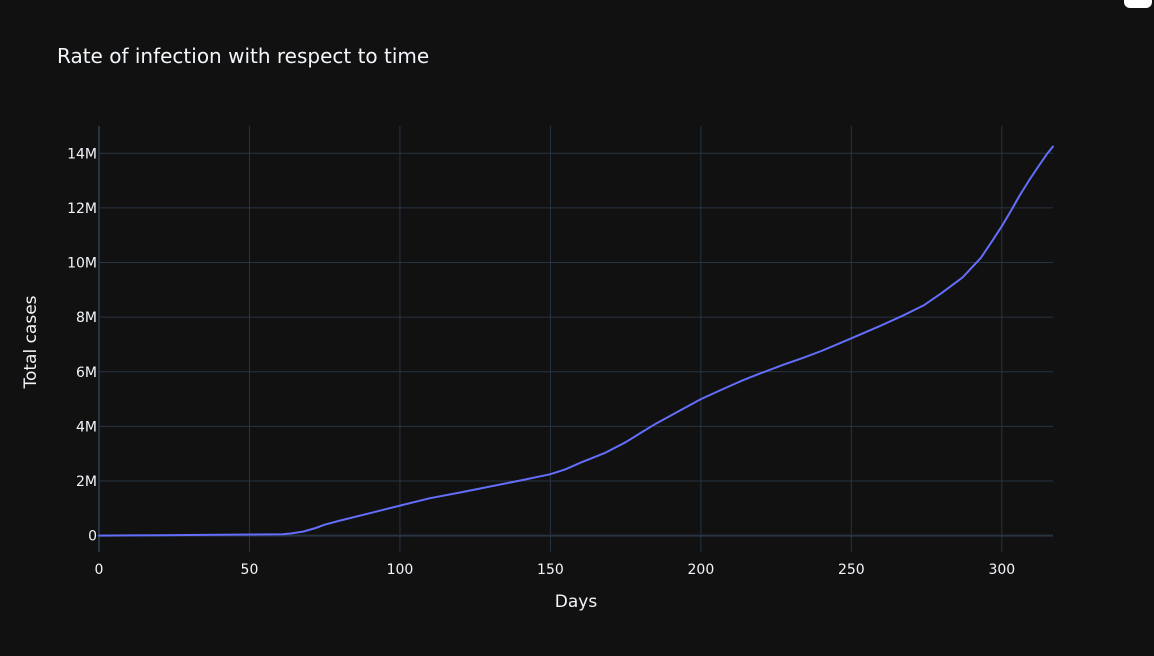 This screenshot has width=1154, height=656. I want to click on y-tick-label: 2M, so click(86, 482).